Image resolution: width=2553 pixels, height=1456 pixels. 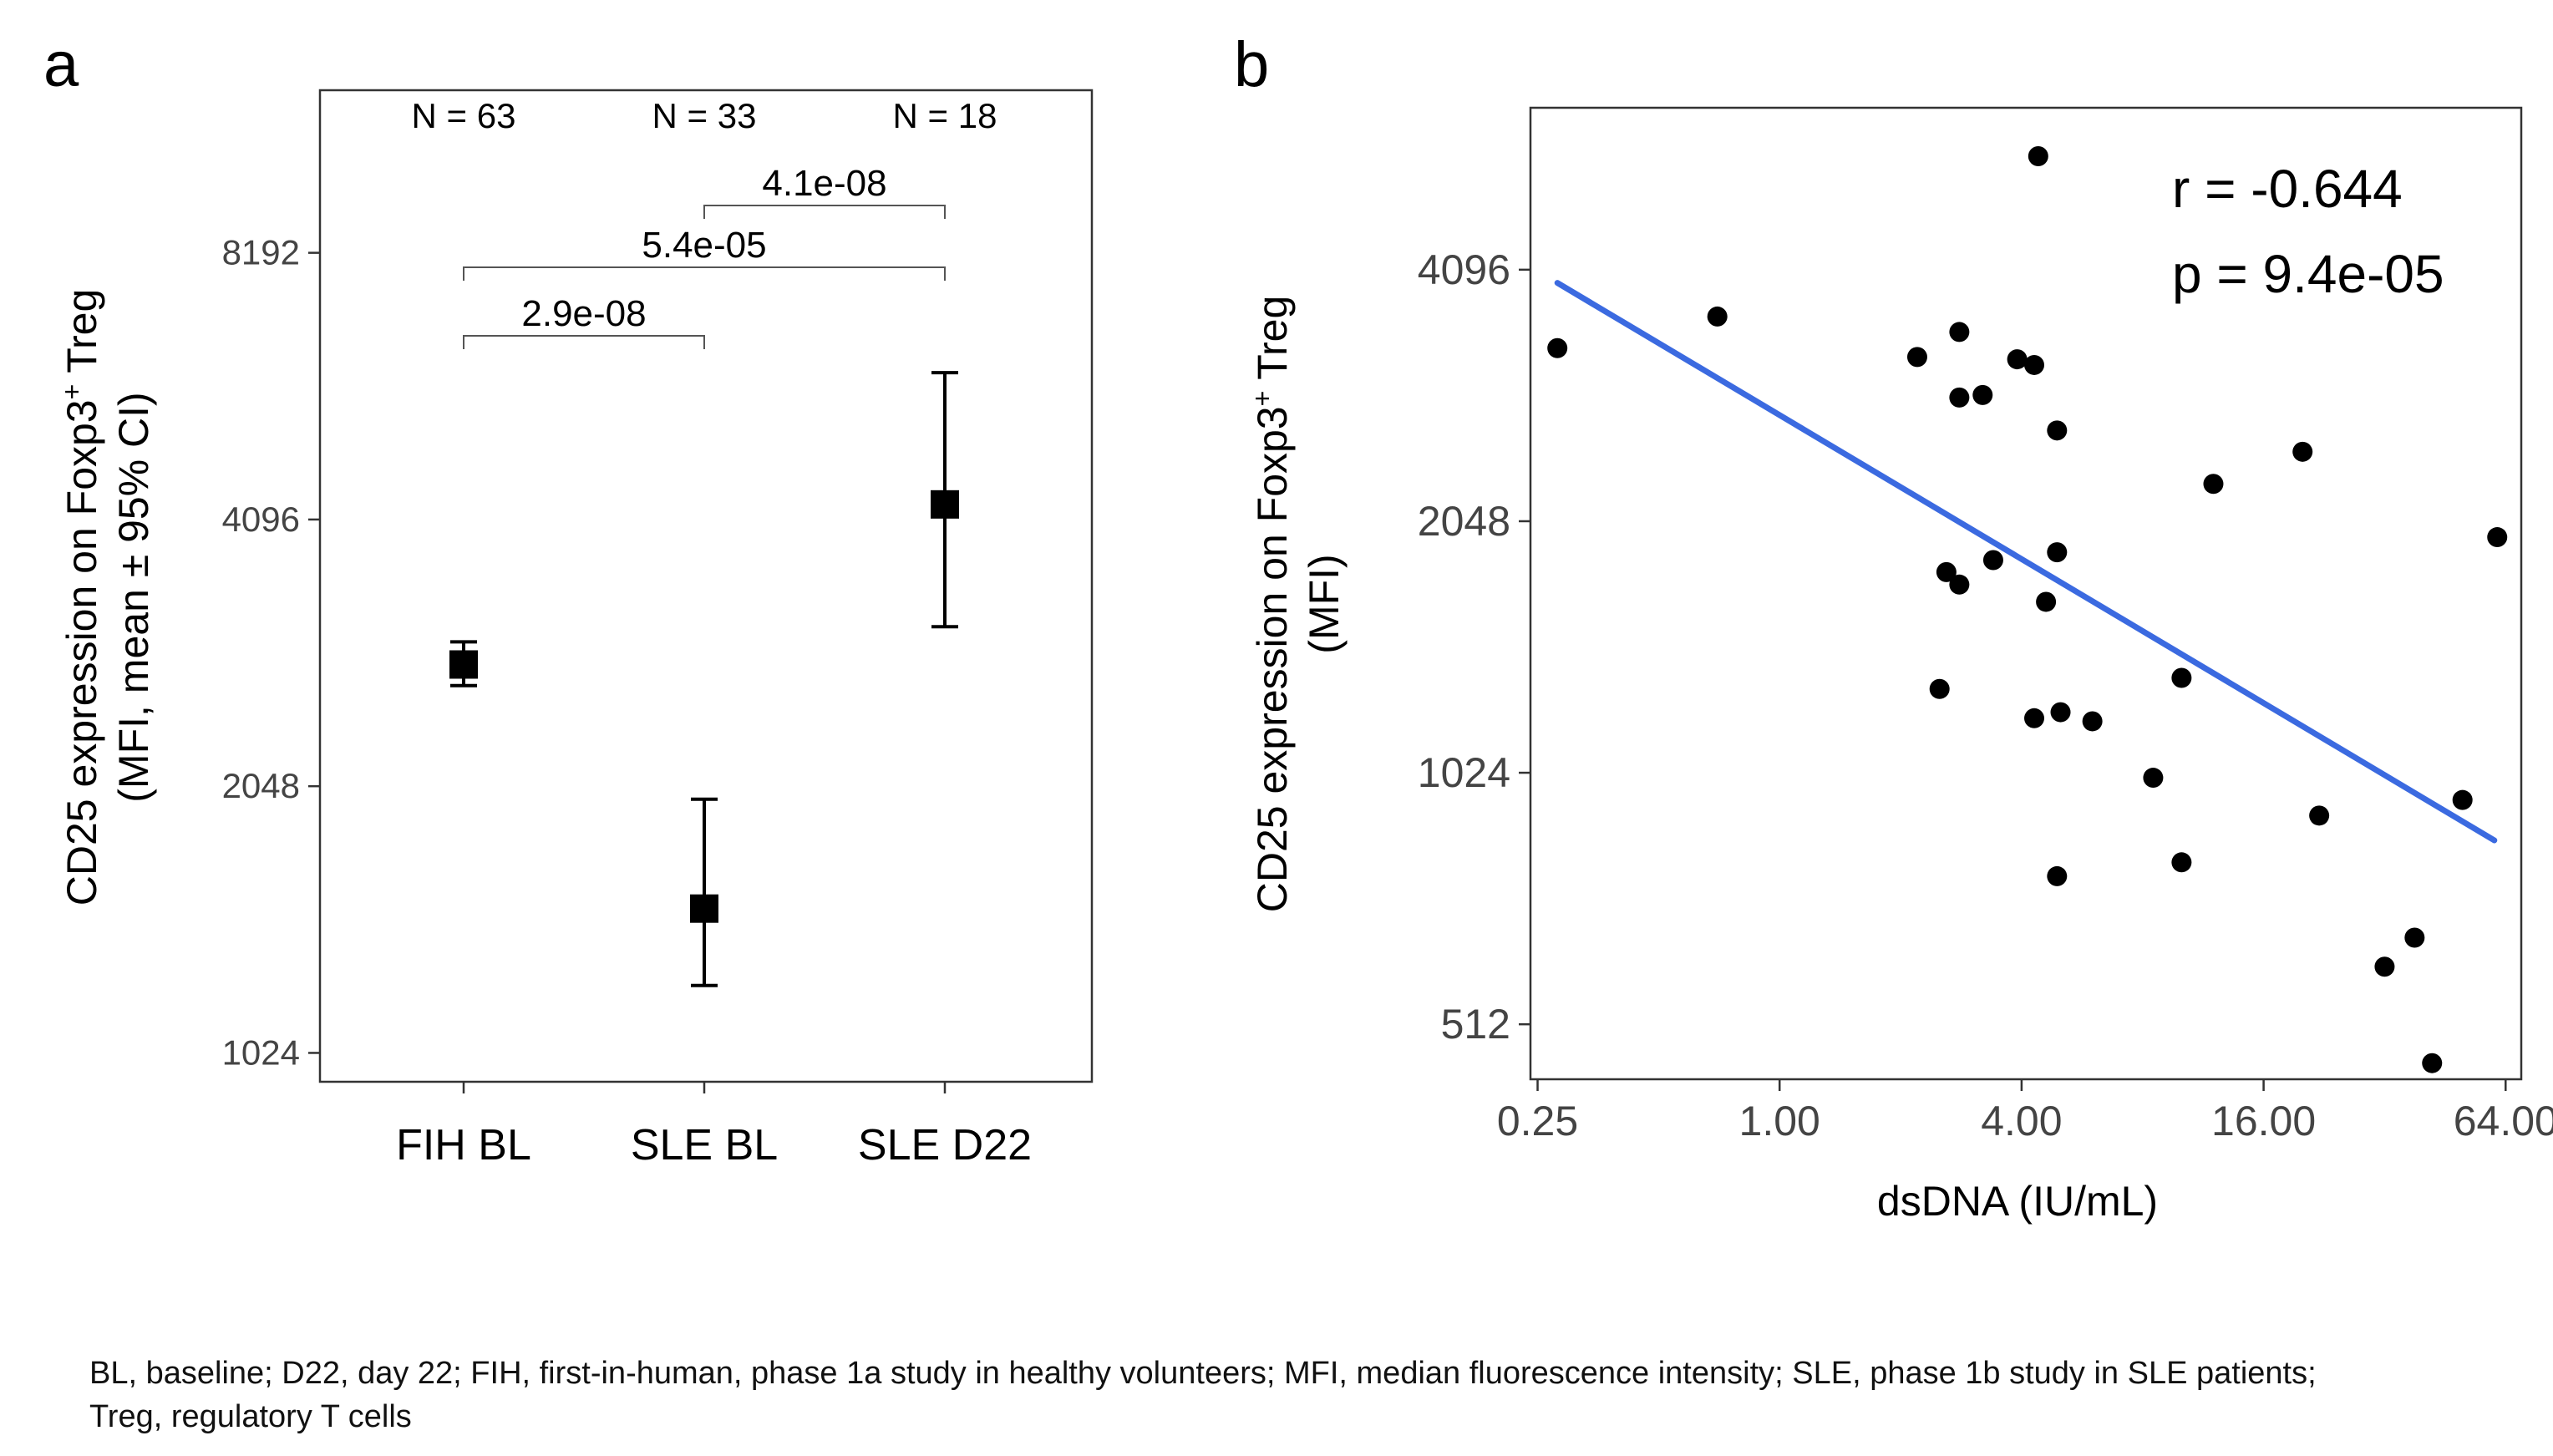 What do you see at coordinates (261, 519) in the screenshot?
I see `panel-a-y-tick-label: 4096` at bounding box center [261, 519].